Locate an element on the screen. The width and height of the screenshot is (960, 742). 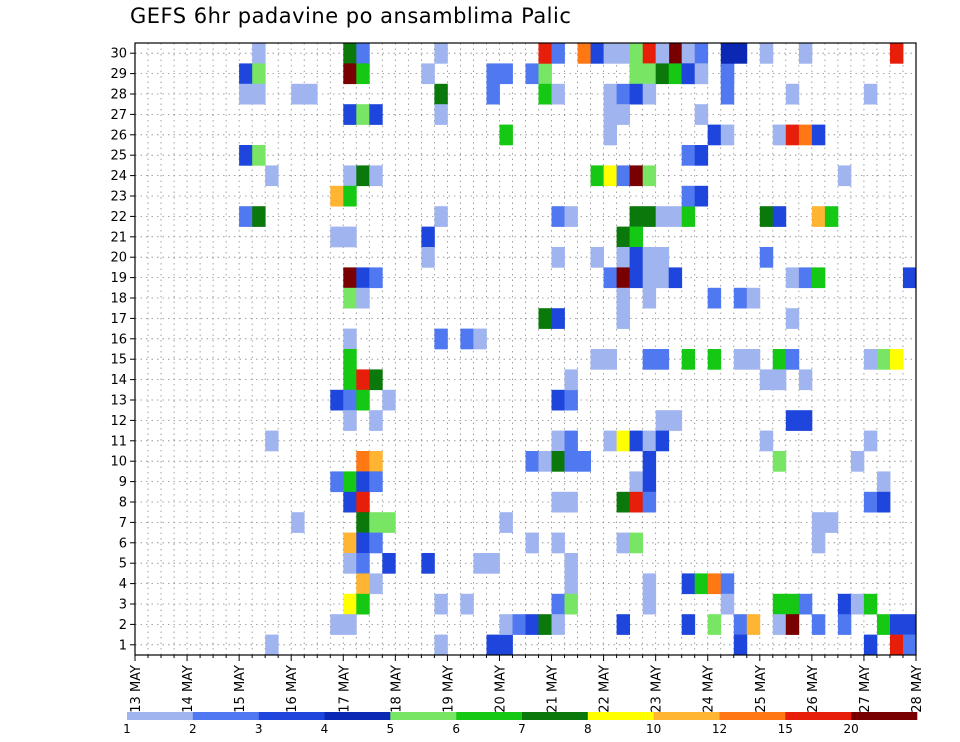
y-tick-label: 13 is located at coordinates (118, 401).